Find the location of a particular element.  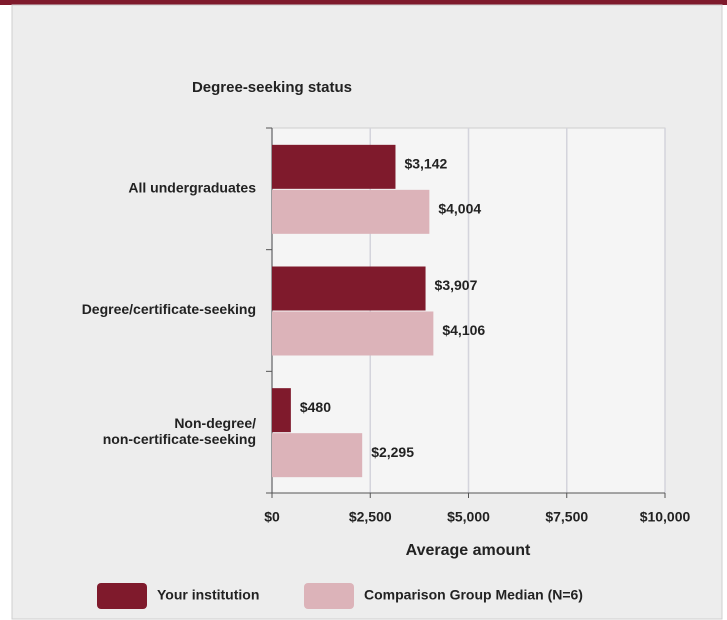

value-label: $4,004 is located at coordinates (459, 209).